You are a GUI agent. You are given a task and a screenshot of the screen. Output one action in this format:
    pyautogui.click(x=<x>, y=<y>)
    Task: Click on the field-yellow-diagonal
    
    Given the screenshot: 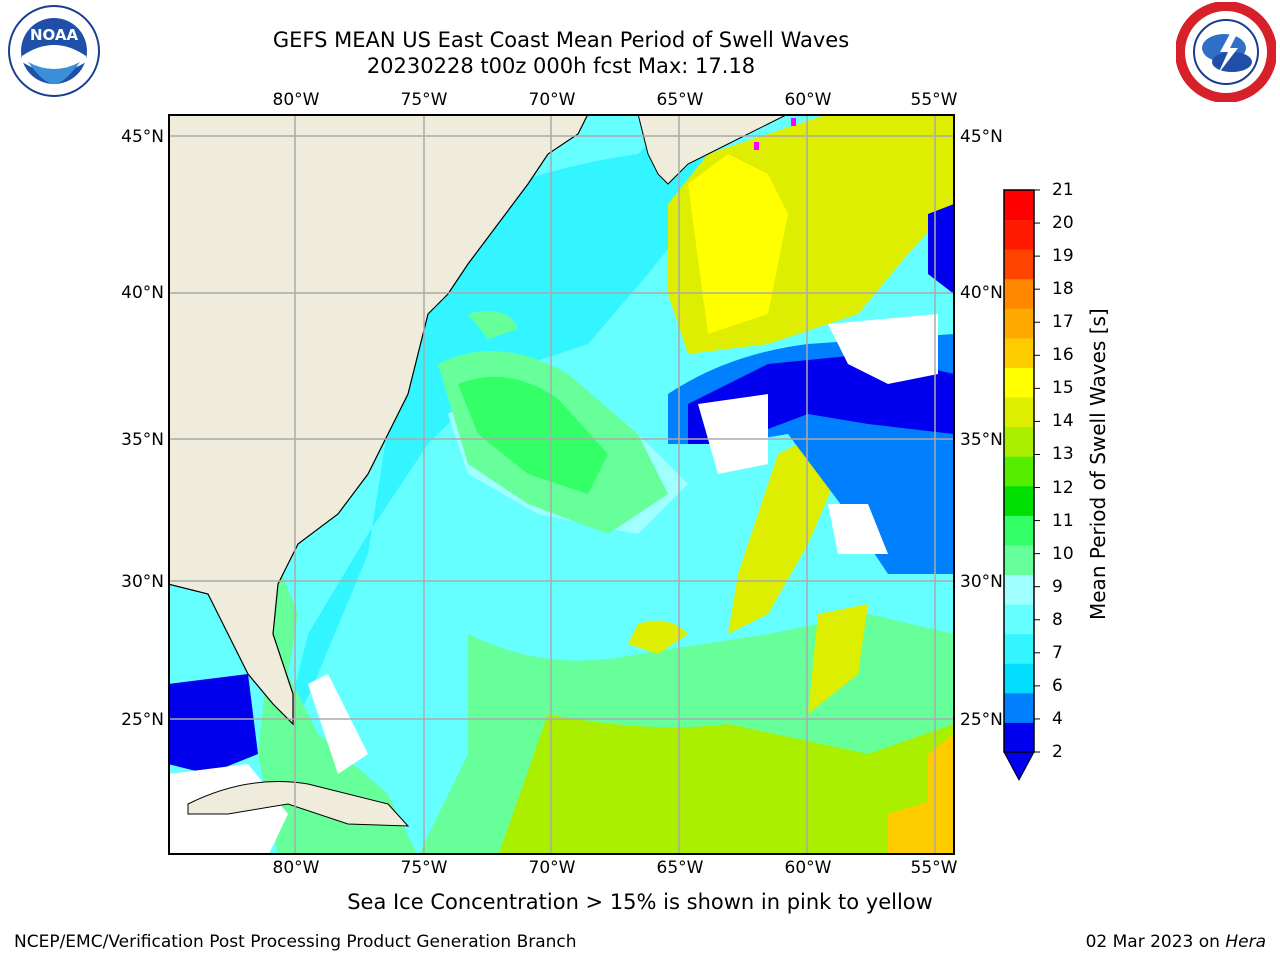 What is the action you would take?
    pyautogui.click(x=783, y=534)
    